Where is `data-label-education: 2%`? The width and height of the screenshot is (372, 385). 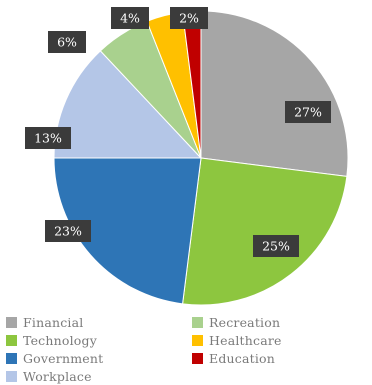 data-label-education: 2% is located at coordinates (189, 18).